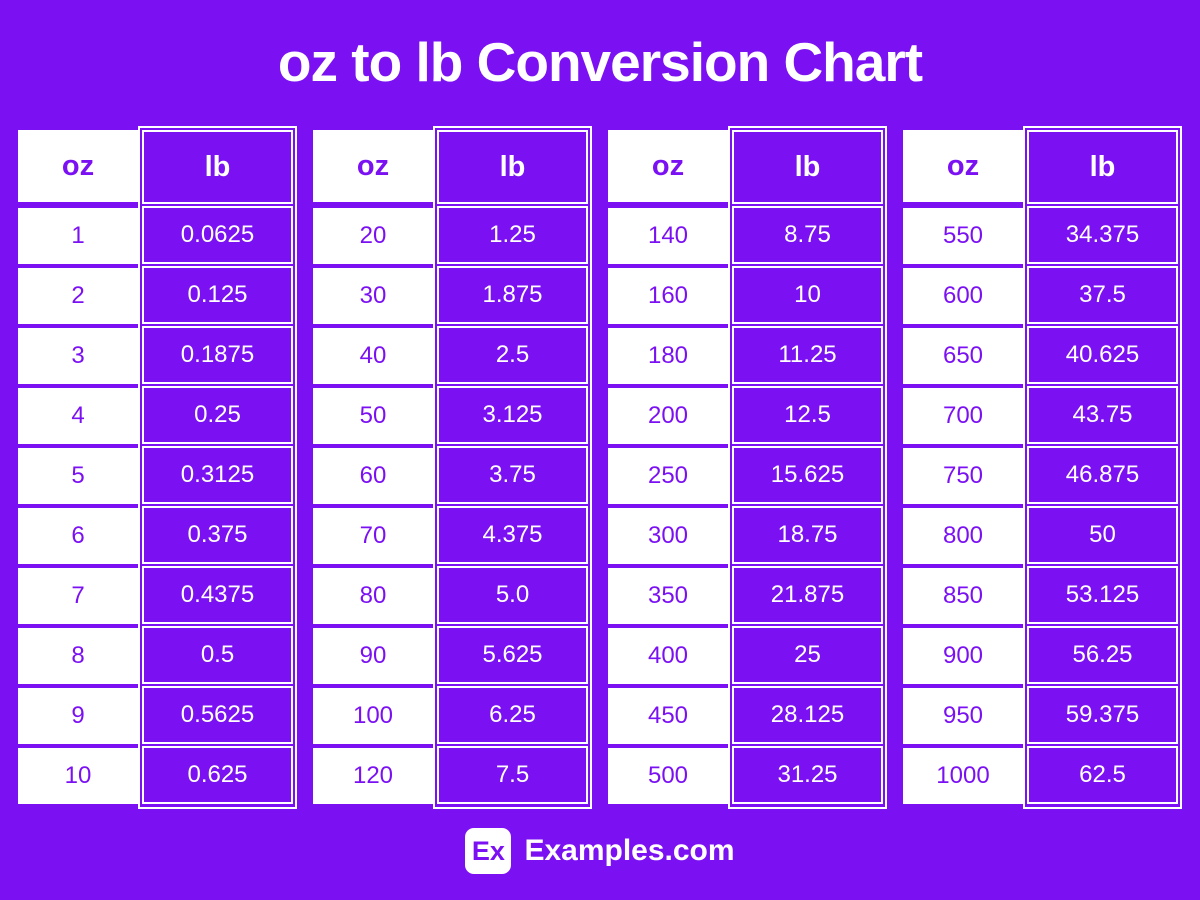 The image size is (1200, 900). What do you see at coordinates (807, 655) in the screenshot?
I see `lb-cell: 25` at bounding box center [807, 655].